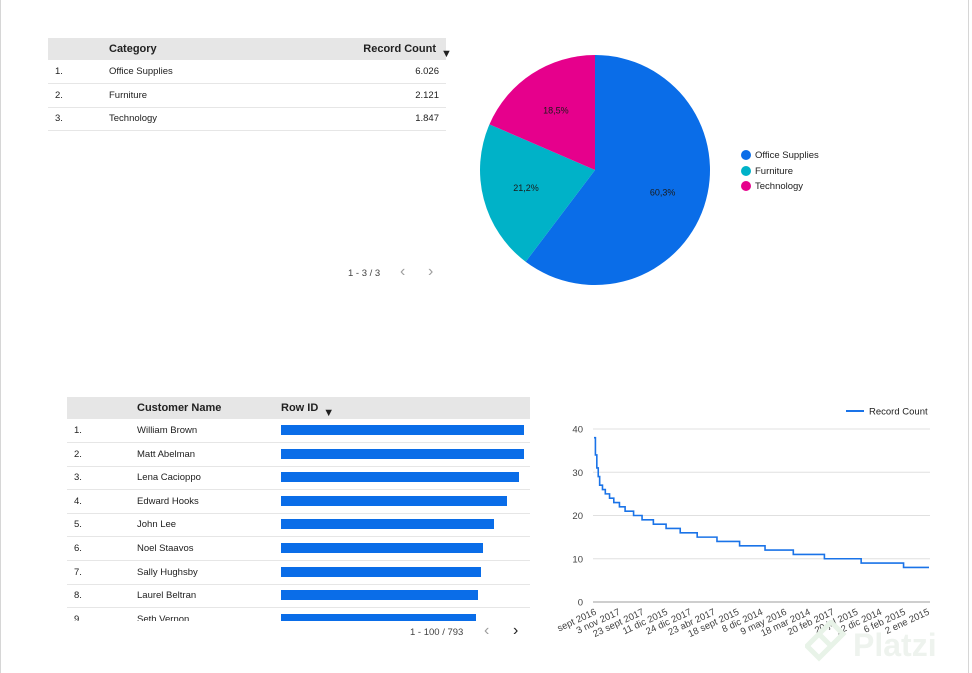 This screenshot has width=972, height=673. What do you see at coordinates (157, 525) in the screenshot?
I see `customer-name: John Lee` at bounding box center [157, 525].